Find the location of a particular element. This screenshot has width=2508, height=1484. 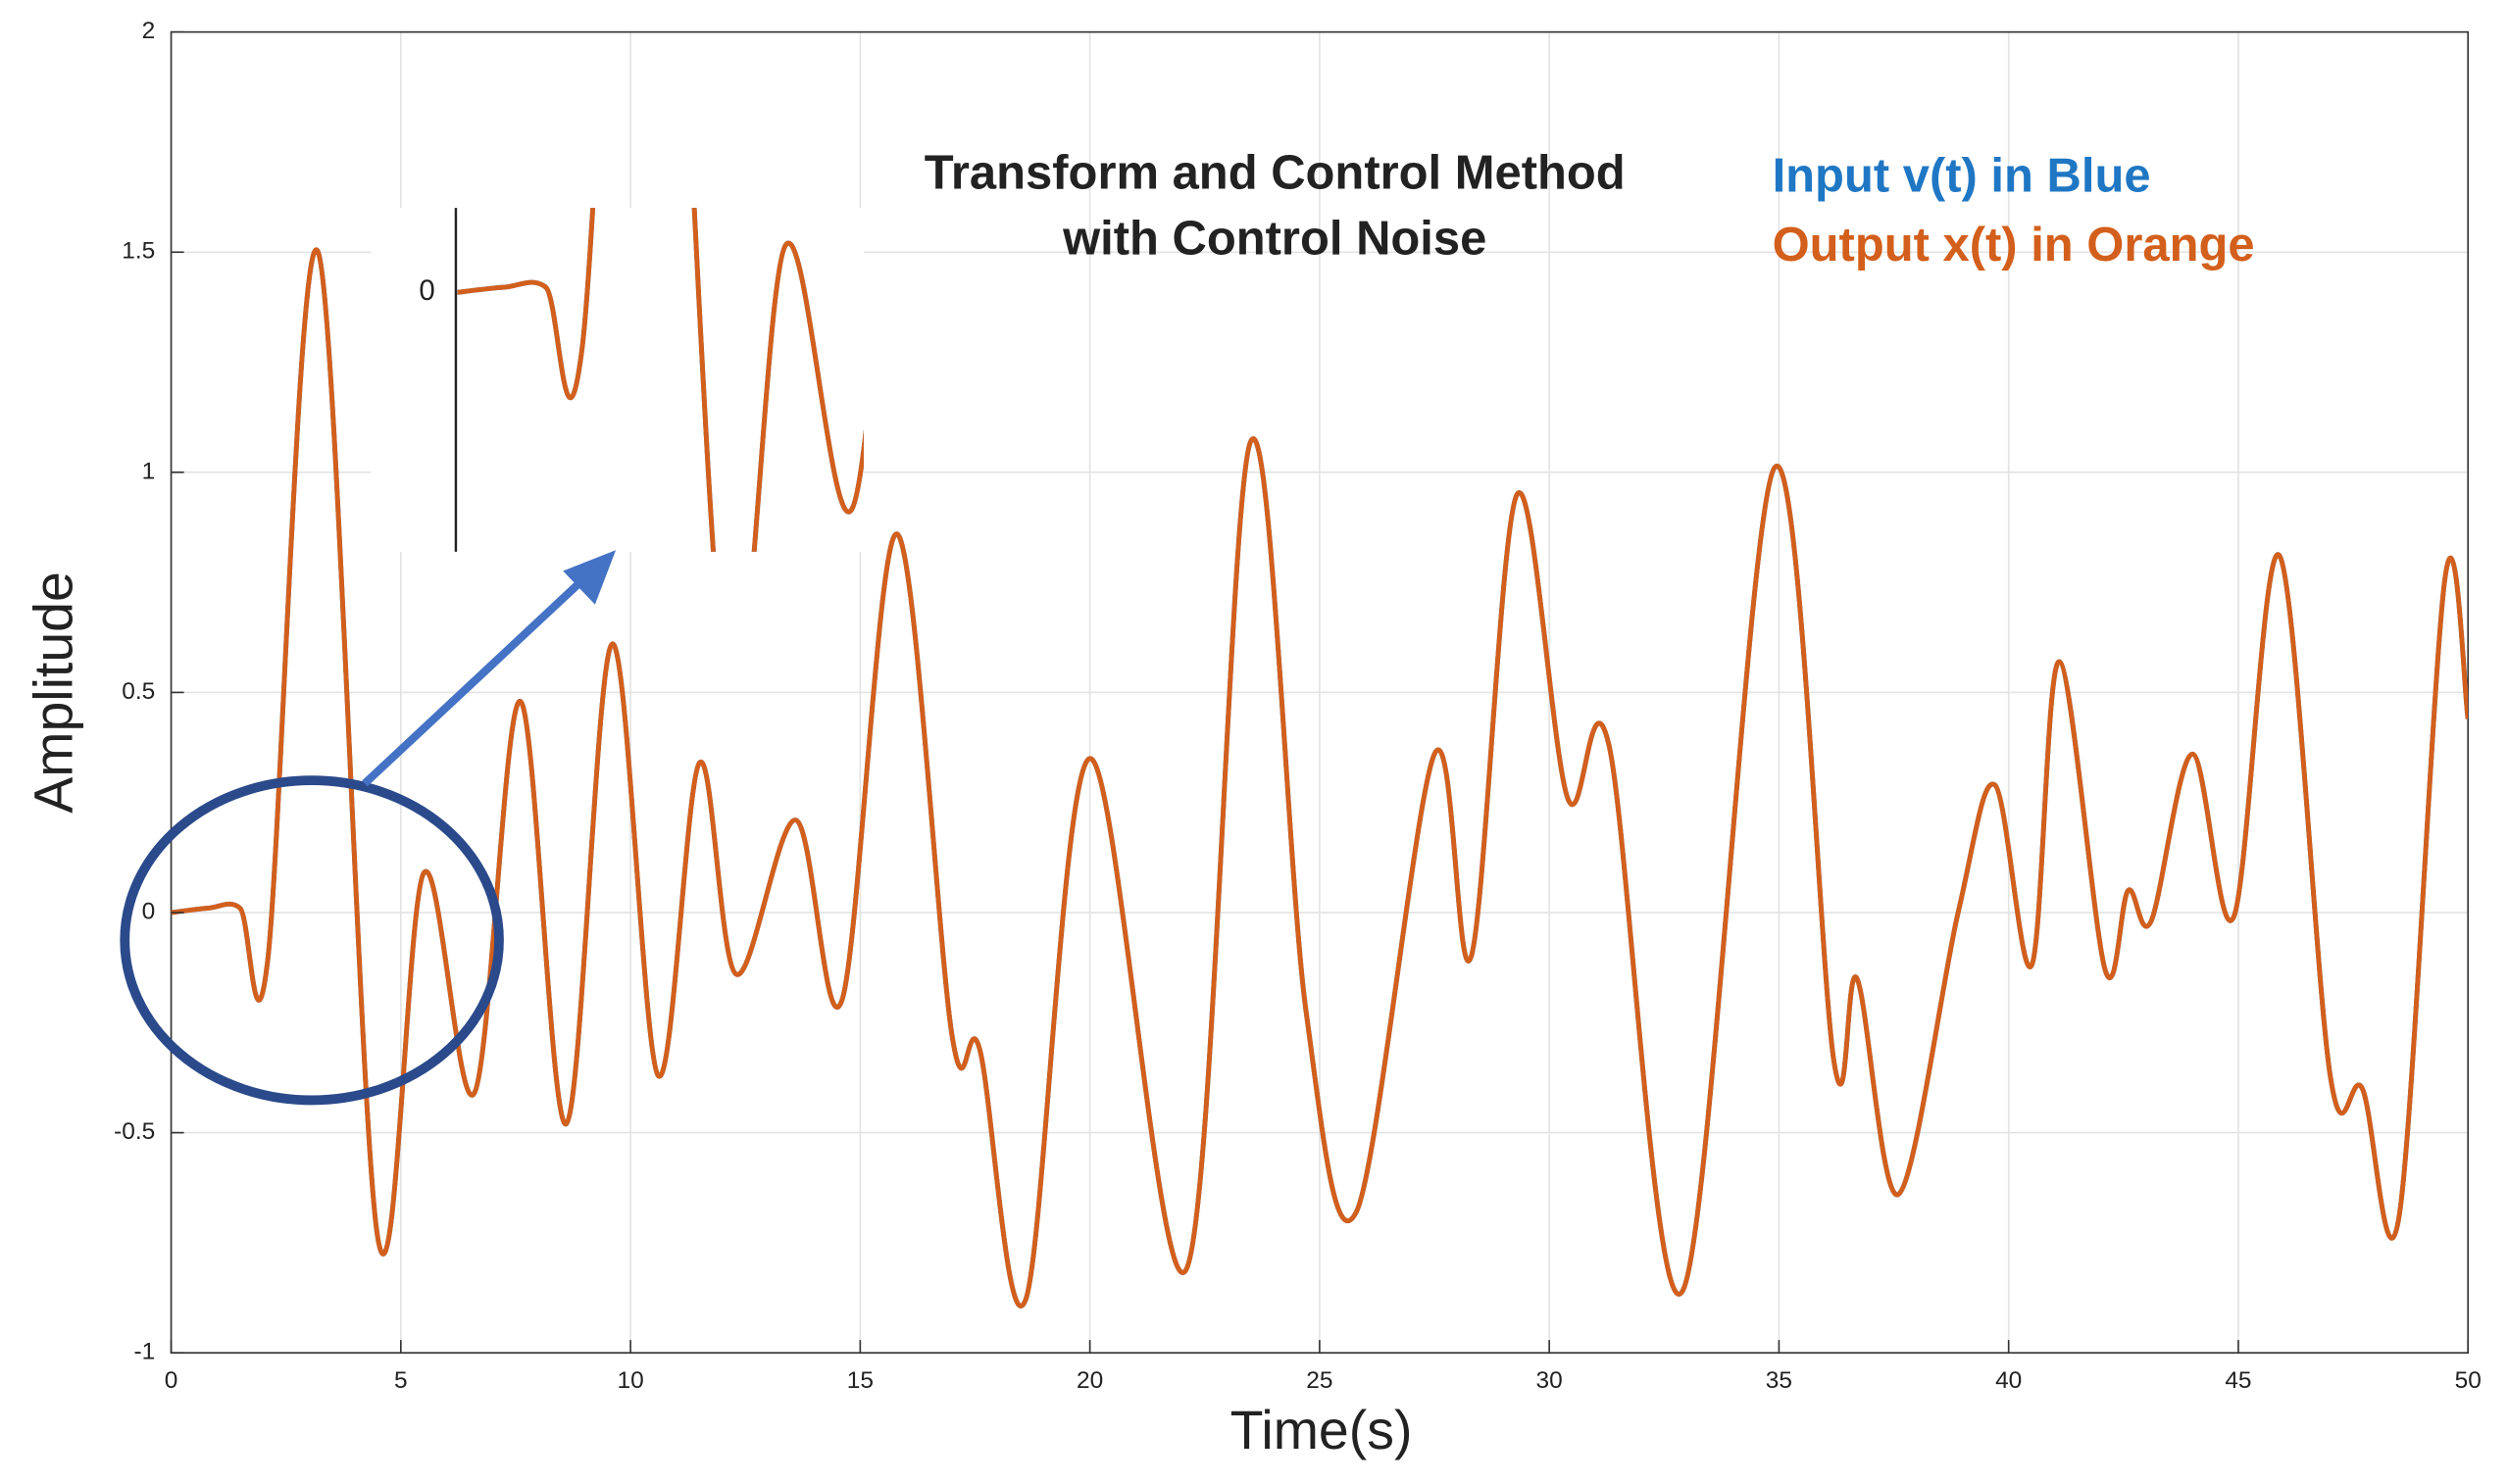

chart-title: Transform and Control Method is located at coordinates (1275, 172).